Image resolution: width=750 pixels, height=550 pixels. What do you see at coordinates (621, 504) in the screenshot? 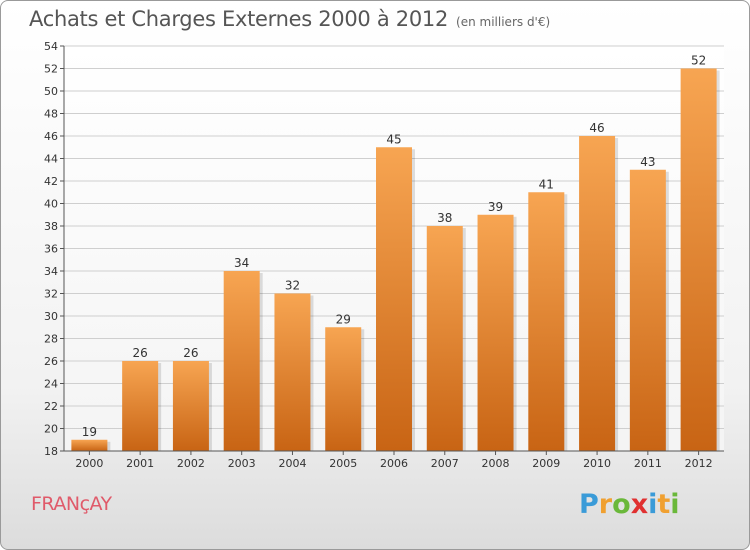
I see `logo-letter: o` at bounding box center [621, 504].